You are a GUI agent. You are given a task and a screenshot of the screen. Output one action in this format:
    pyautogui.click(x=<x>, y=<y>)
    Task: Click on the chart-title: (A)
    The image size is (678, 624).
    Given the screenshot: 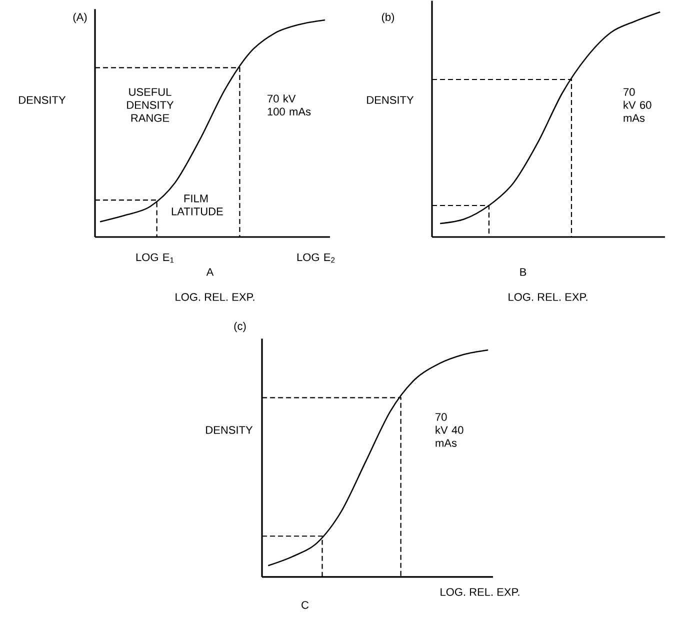 What is the action you would take?
    pyautogui.click(x=80, y=18)
    